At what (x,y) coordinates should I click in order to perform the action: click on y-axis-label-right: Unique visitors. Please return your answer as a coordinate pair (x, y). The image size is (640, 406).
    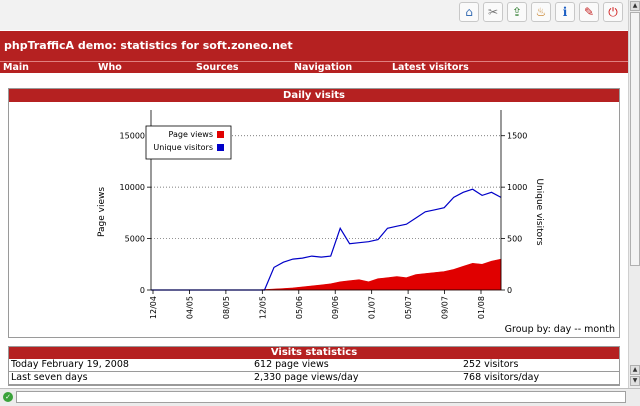
    Looking at the image, I should click on (539, 211).